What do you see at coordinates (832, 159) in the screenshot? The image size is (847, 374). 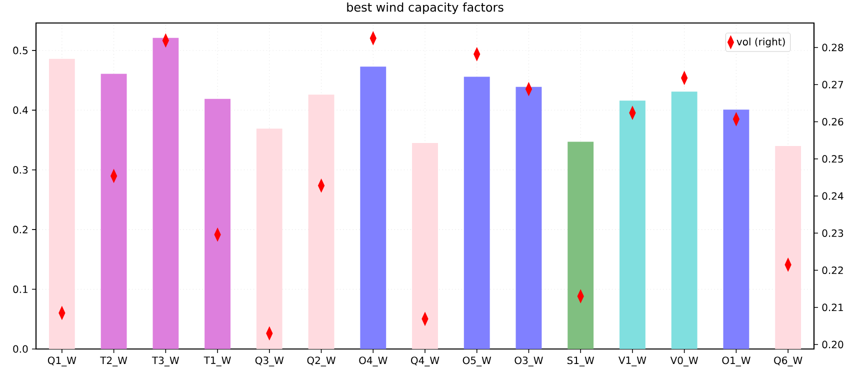 I see `y2-tick-label: 0.25` at bounding box center [832, 159].